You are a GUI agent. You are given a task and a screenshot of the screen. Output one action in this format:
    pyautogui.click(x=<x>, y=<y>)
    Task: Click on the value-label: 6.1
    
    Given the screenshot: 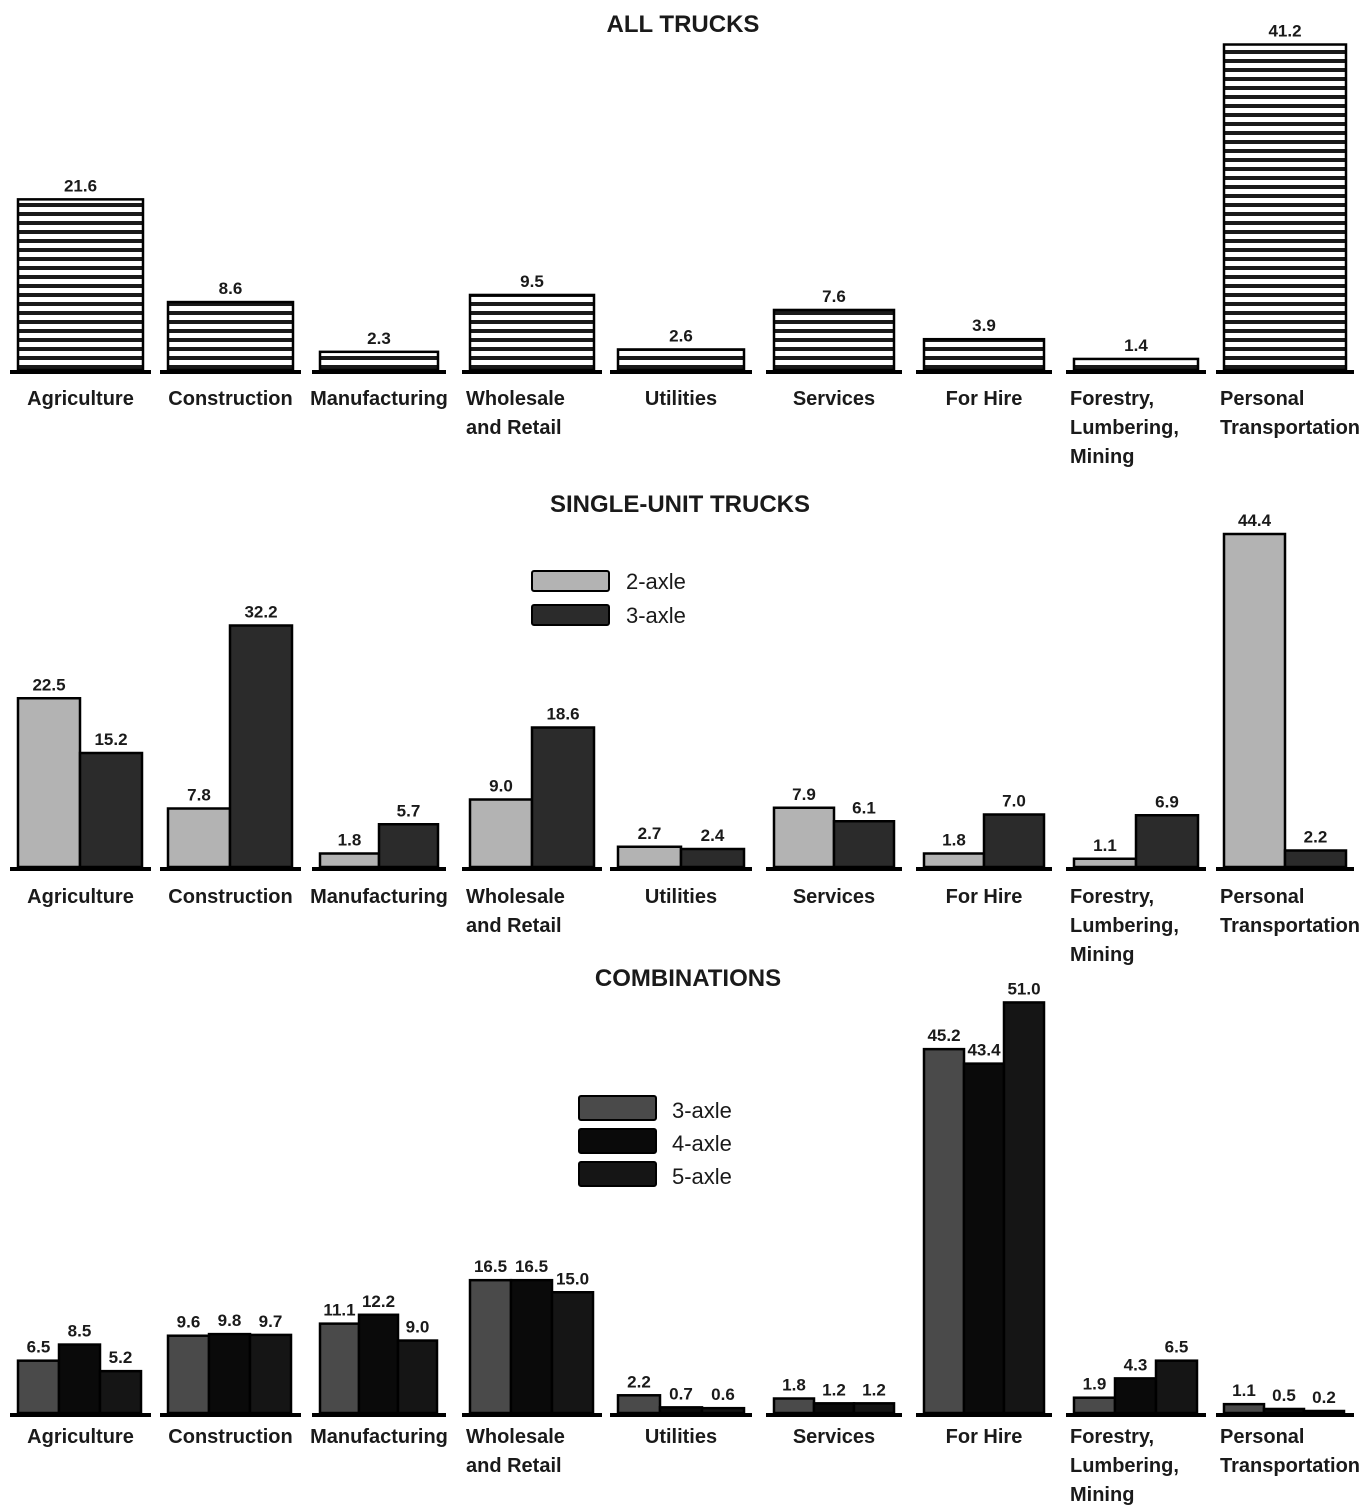 What is the action you would take?
    pyautogui.click(x=864, y=807)
    